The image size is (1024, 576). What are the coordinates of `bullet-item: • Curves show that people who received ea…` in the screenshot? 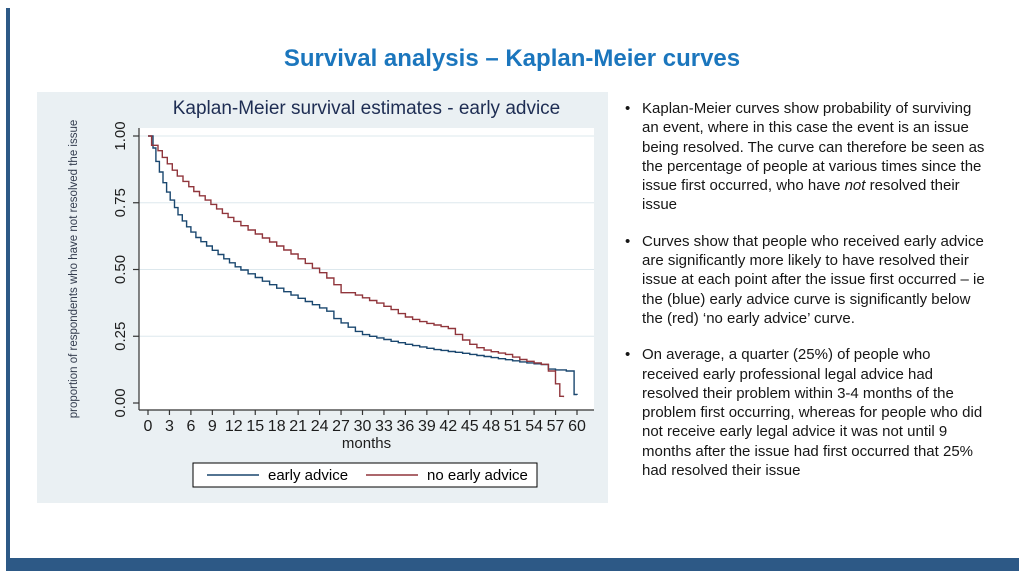 It's located at (806, 280).